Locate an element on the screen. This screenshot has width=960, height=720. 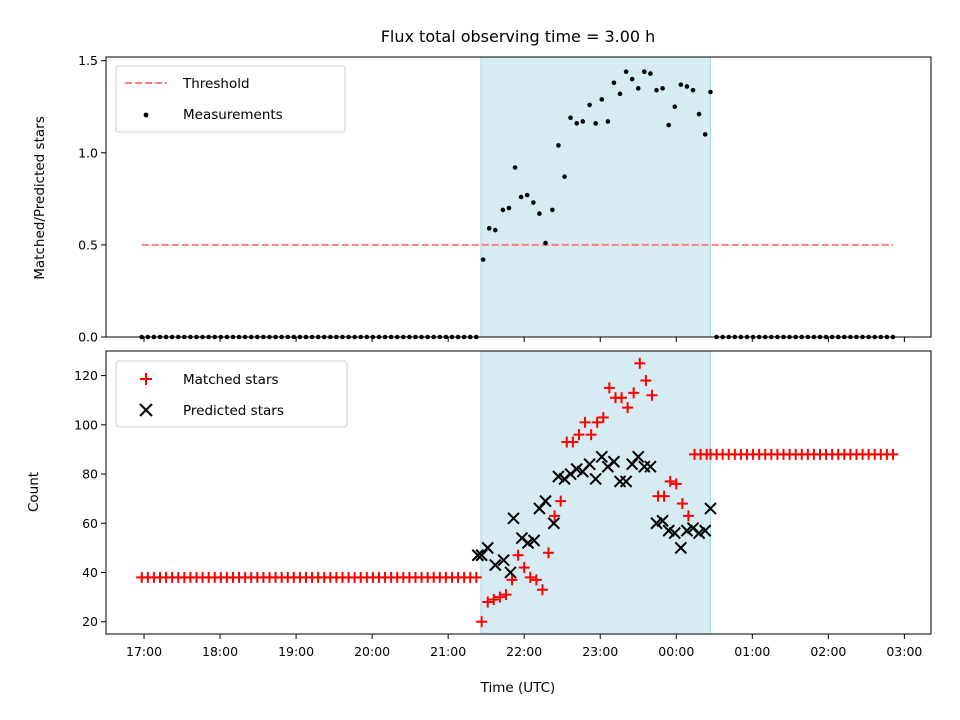
x-tick-label: 20:00 is located at coordinates (372, 651).